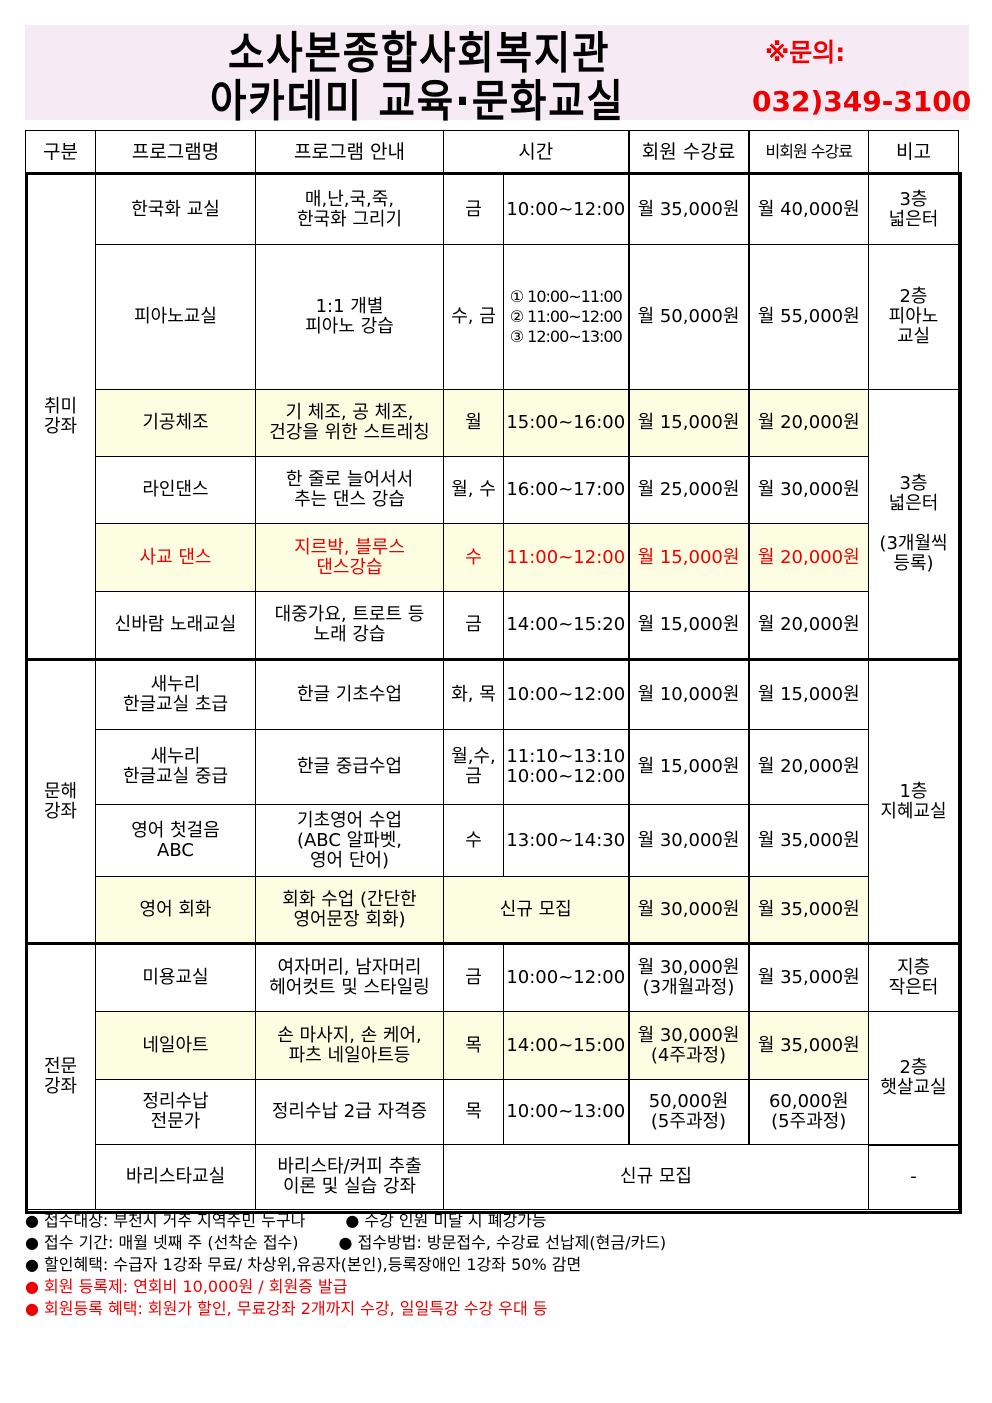  I want to click on category-cell: 문해 강좌, so click(60, 801).